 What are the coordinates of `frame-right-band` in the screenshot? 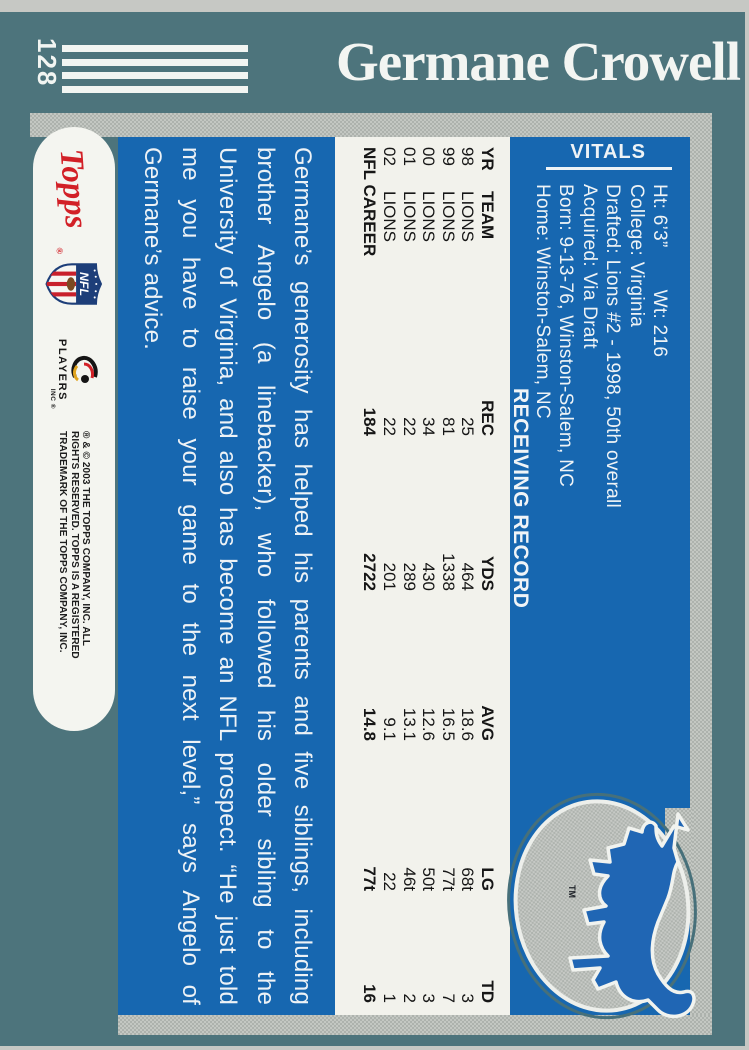 It's located at (701, 574).